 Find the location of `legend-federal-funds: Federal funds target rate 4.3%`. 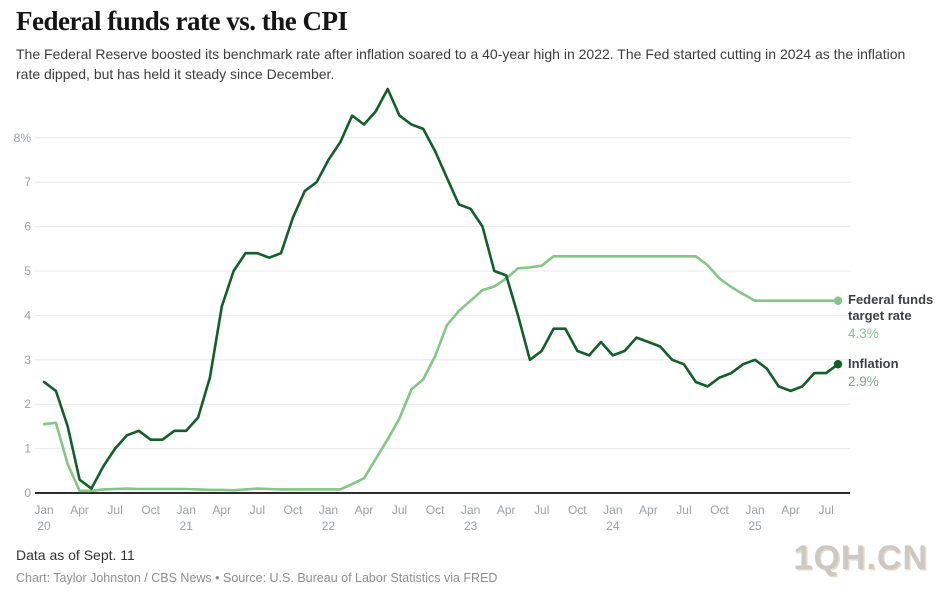

legend-federal-funds: Federal funds target rate 4.3% is located at coordinates (894, 317).